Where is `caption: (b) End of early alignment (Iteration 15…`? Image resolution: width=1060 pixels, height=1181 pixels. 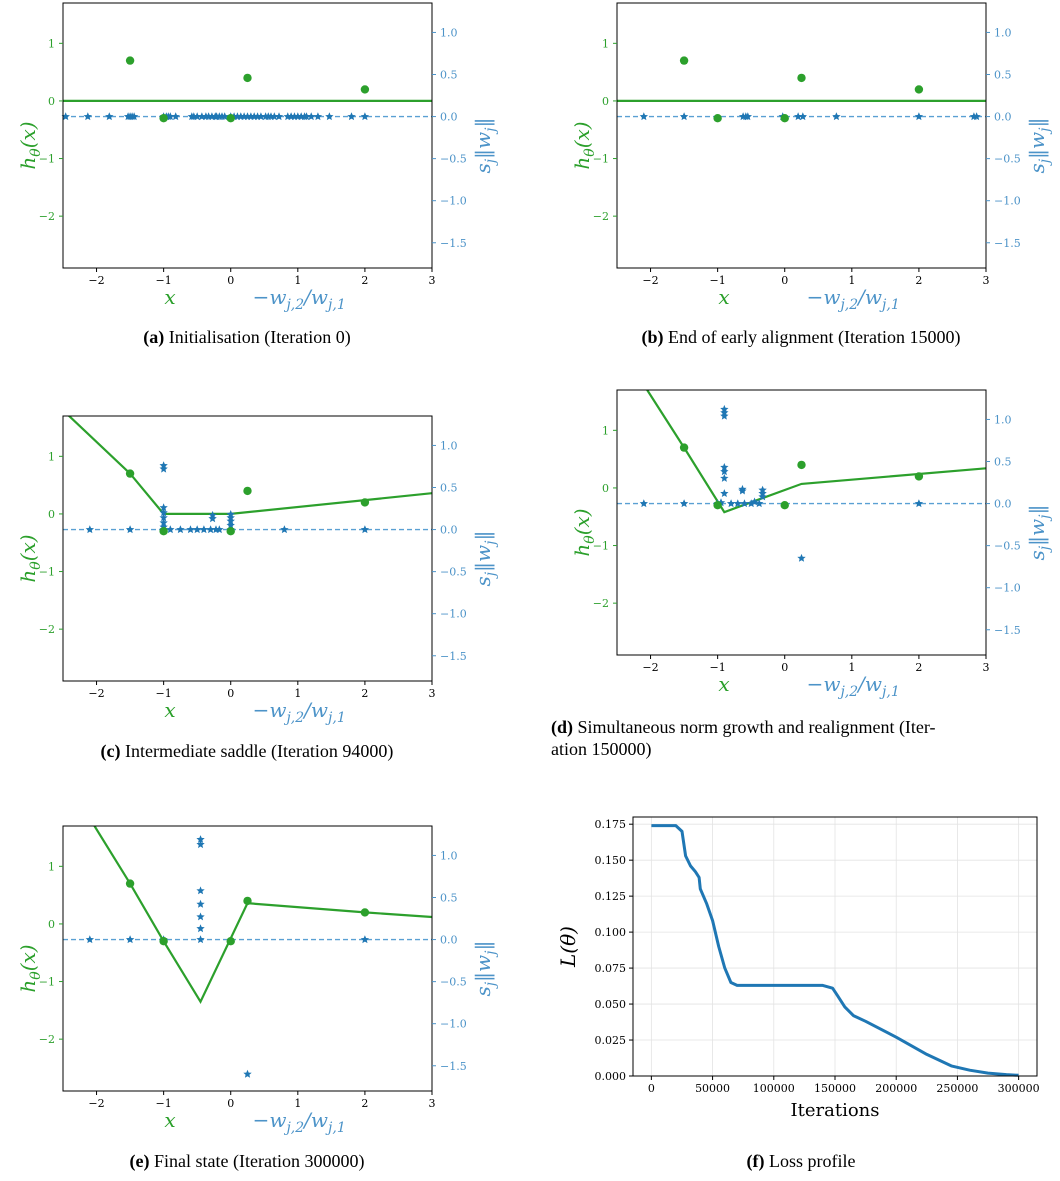
caption: (b) End of early alignment (Iteration 15… is located at coordinates (801, 337).